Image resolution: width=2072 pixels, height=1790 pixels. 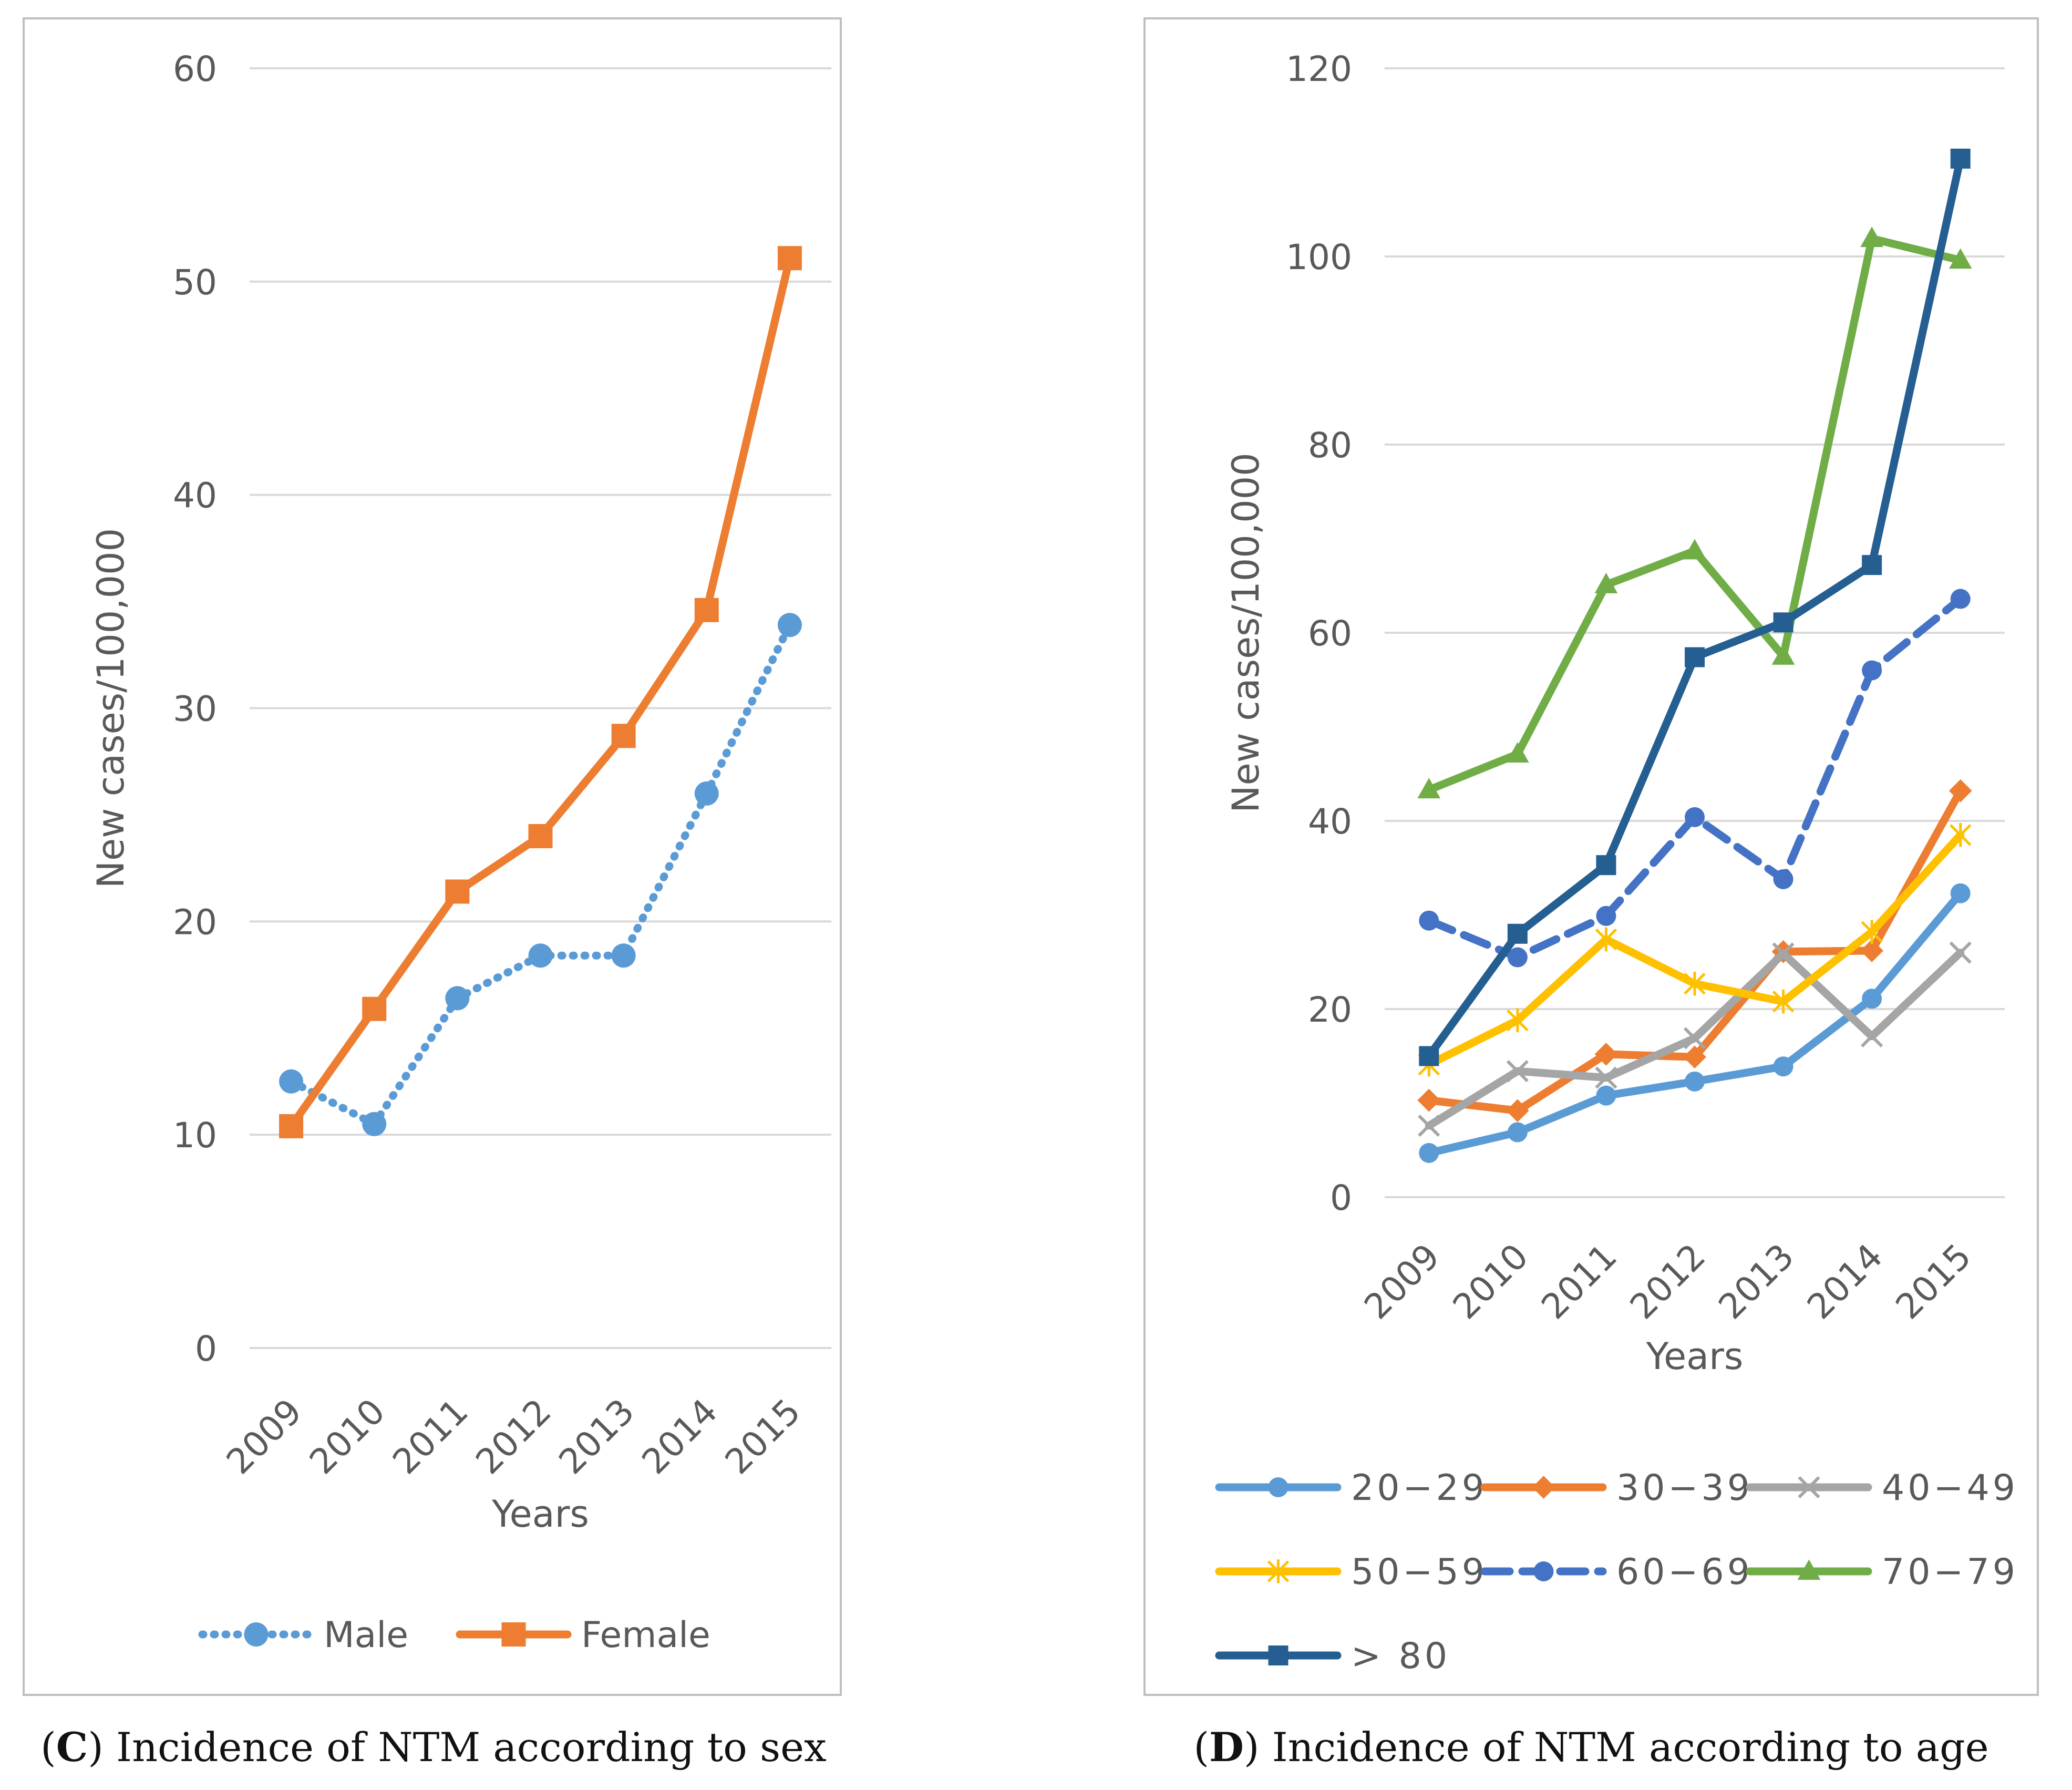 What do you see at coordinates (195, 282) in the screenshot?
I see `y-tick-label: 50` at bounding box center [195, 282].